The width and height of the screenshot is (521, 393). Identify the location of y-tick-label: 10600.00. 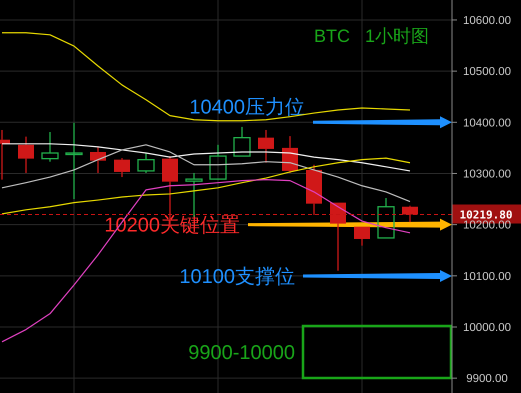
(487, 20).